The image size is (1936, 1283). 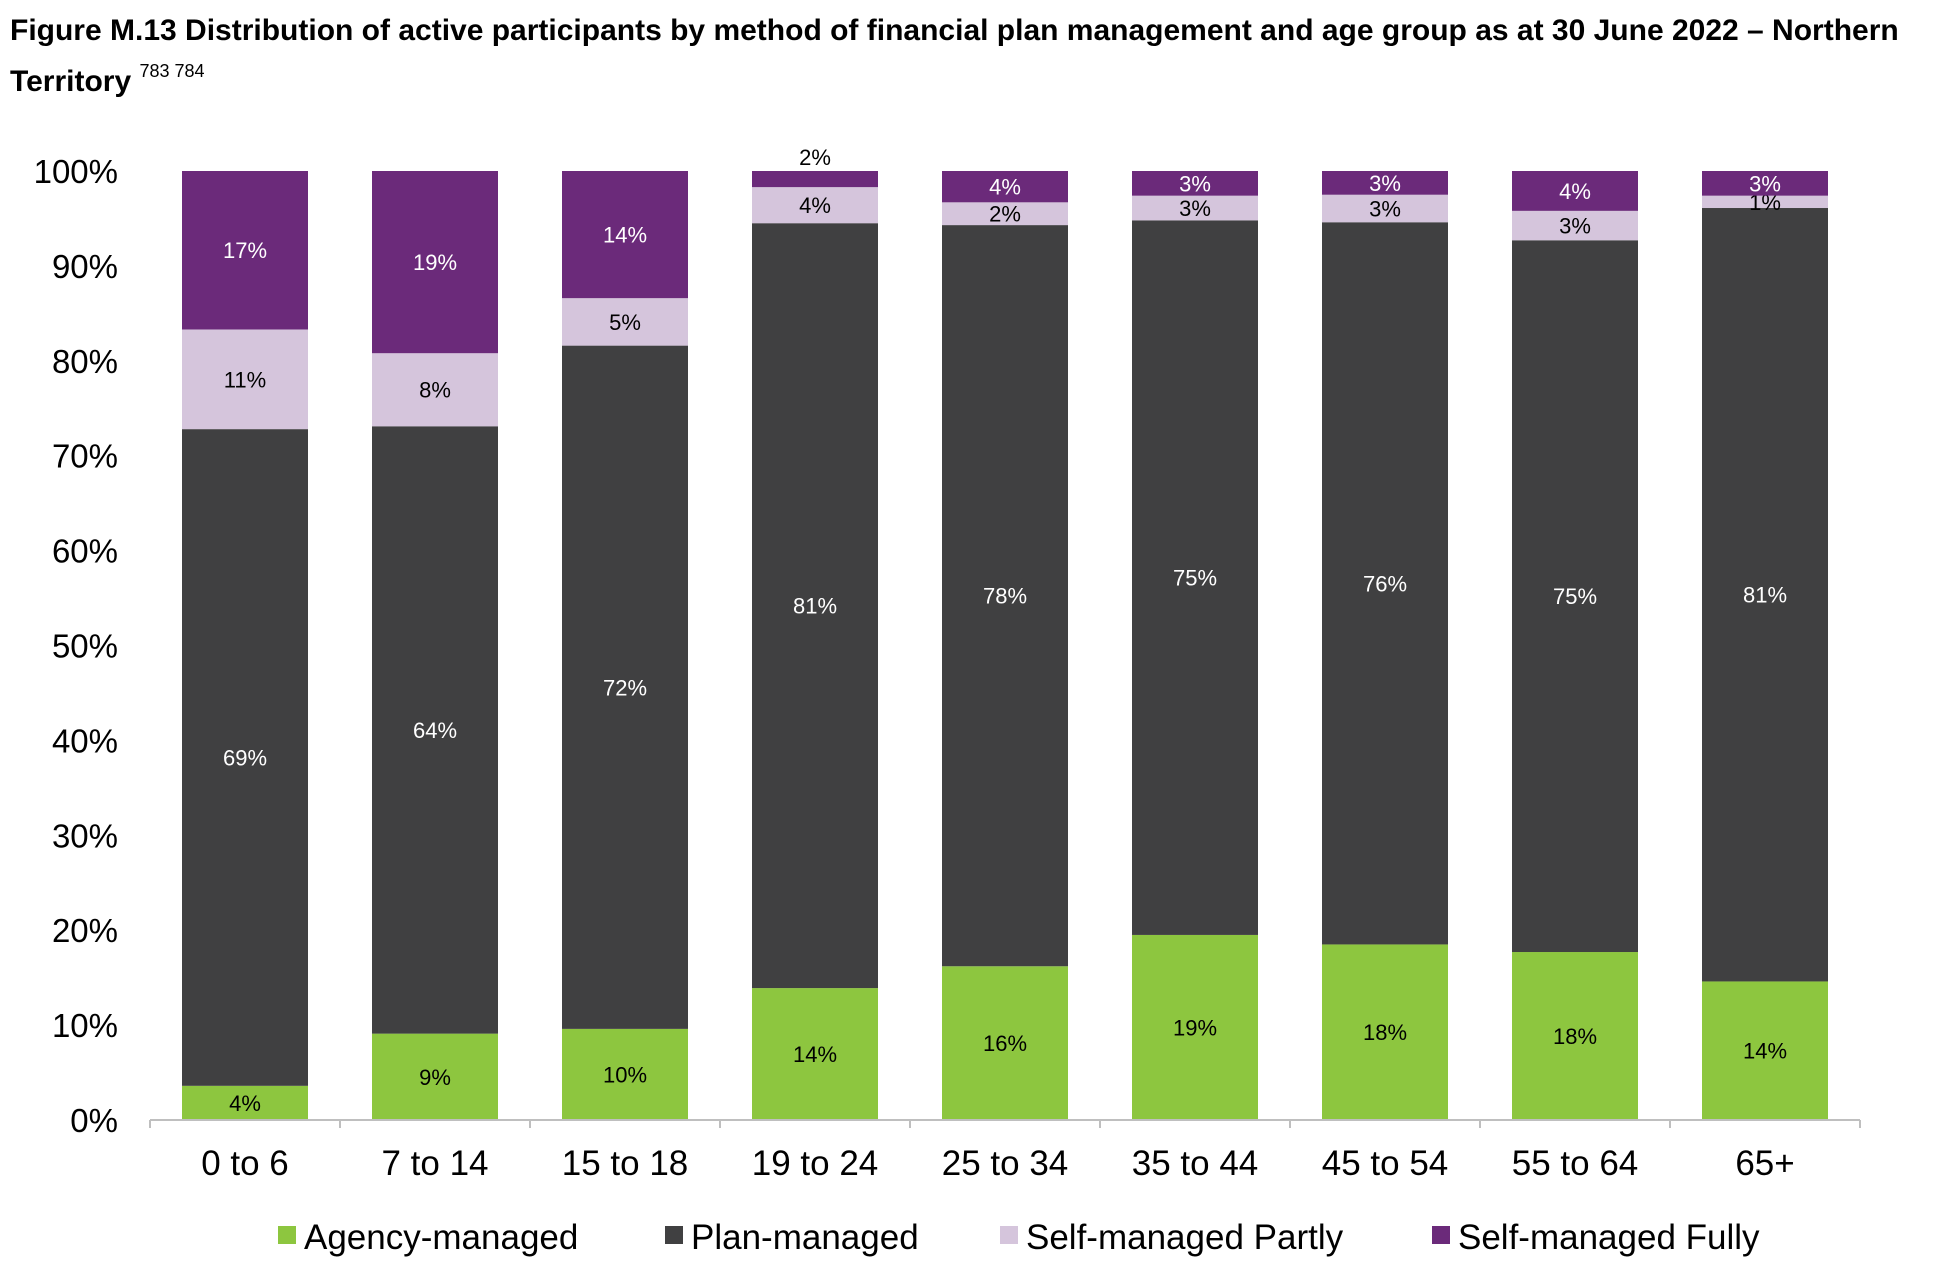 What do you see at coordinates (625, 1163) in the screenshot?
I see `x-category-label: 15 to 18` at bounding box center [625, 1163].